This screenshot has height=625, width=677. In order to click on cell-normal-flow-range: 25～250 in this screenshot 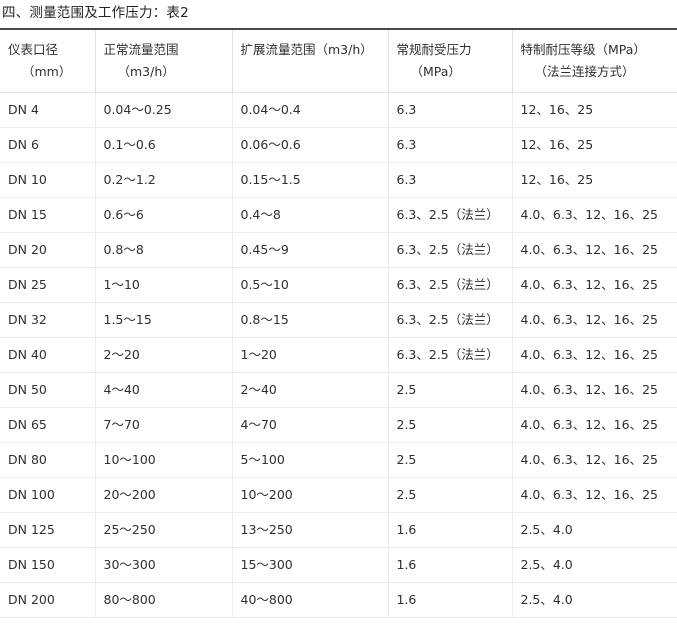, I will do `click(164, 530)`.